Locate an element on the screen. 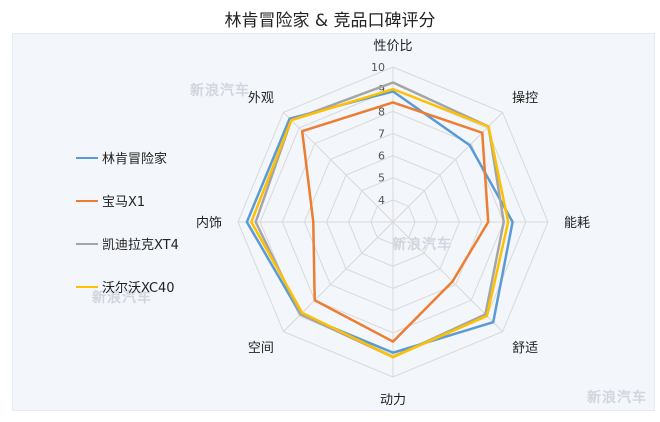 Image resolution: width=660 pixels, height=422 pixels. legend-item: 凯迪拉克XT4 is located at coordinates (127, 243).